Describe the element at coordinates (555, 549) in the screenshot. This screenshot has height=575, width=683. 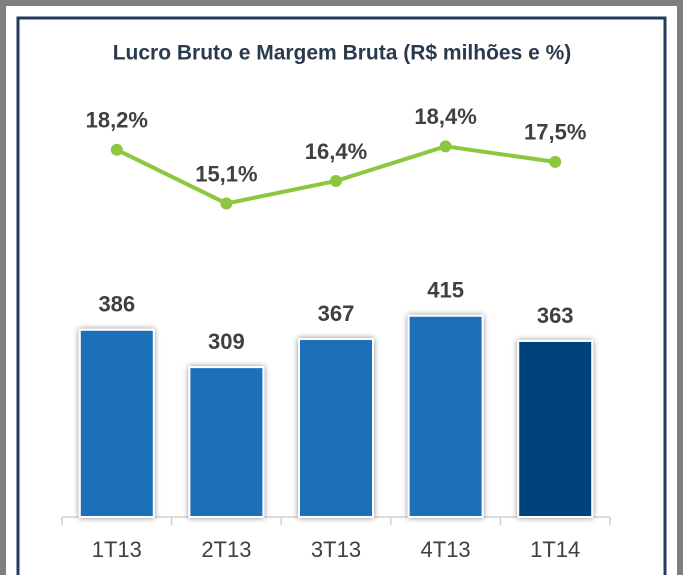
I see `x-tick-label: 1T14` at that location.